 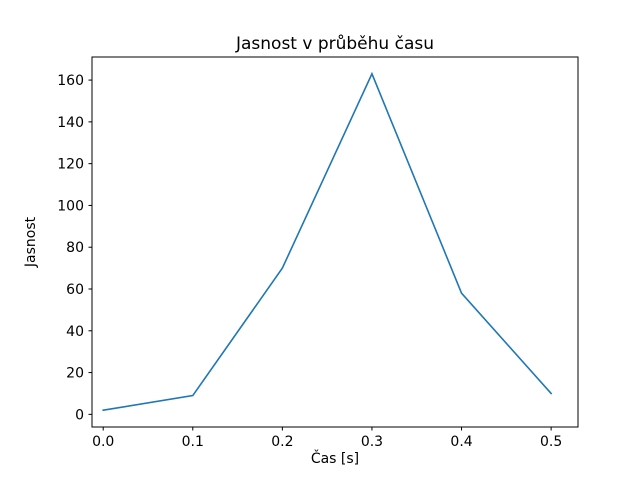 What do you see at coordinates (461, 442) in the screenshot?
I see `x-tick-label: 0.4` at bounding box center [461, 442].